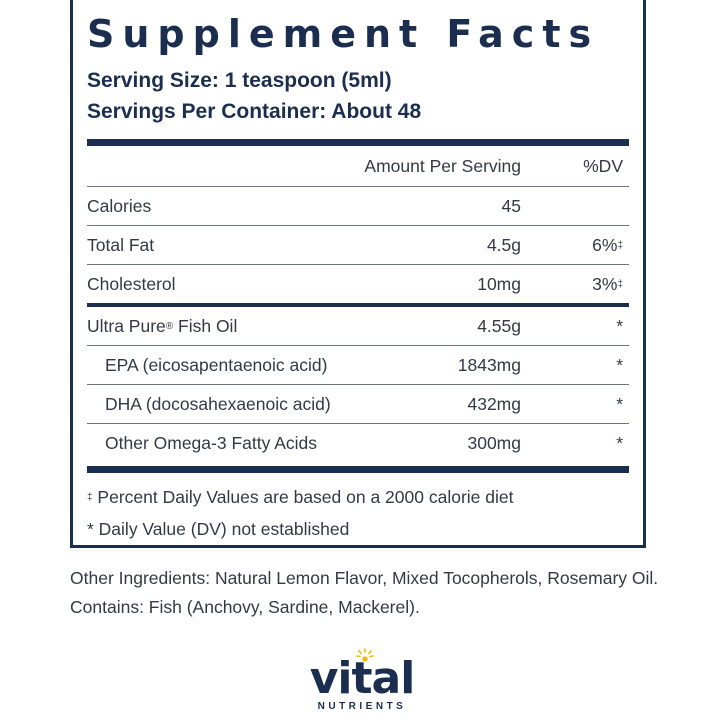 Image resolution: width=720 pixels, height=720 pixels. I want to click on nutrient-name: Cholesterol, so click(131, 284).